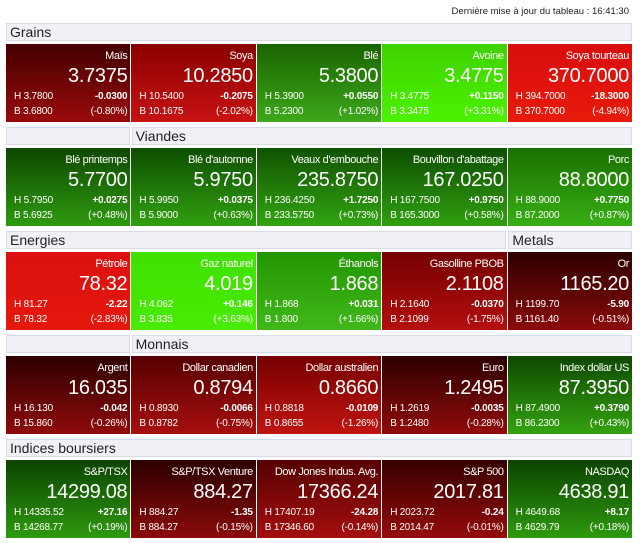 Image resolution: width=640 pixels, height=543 pixels. Describe the element at coordinates (319, 32) in the screenshot. I see `section-header-row: Grains` at that location.